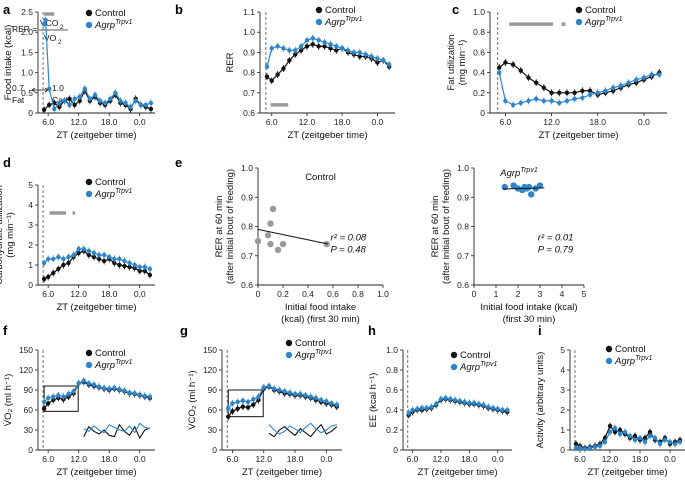 The height and width of the screenshot is (482, 685). Describe the element at coordinates (230, 62) in the screenshot. I see `y-axis-label: RER` at that location.